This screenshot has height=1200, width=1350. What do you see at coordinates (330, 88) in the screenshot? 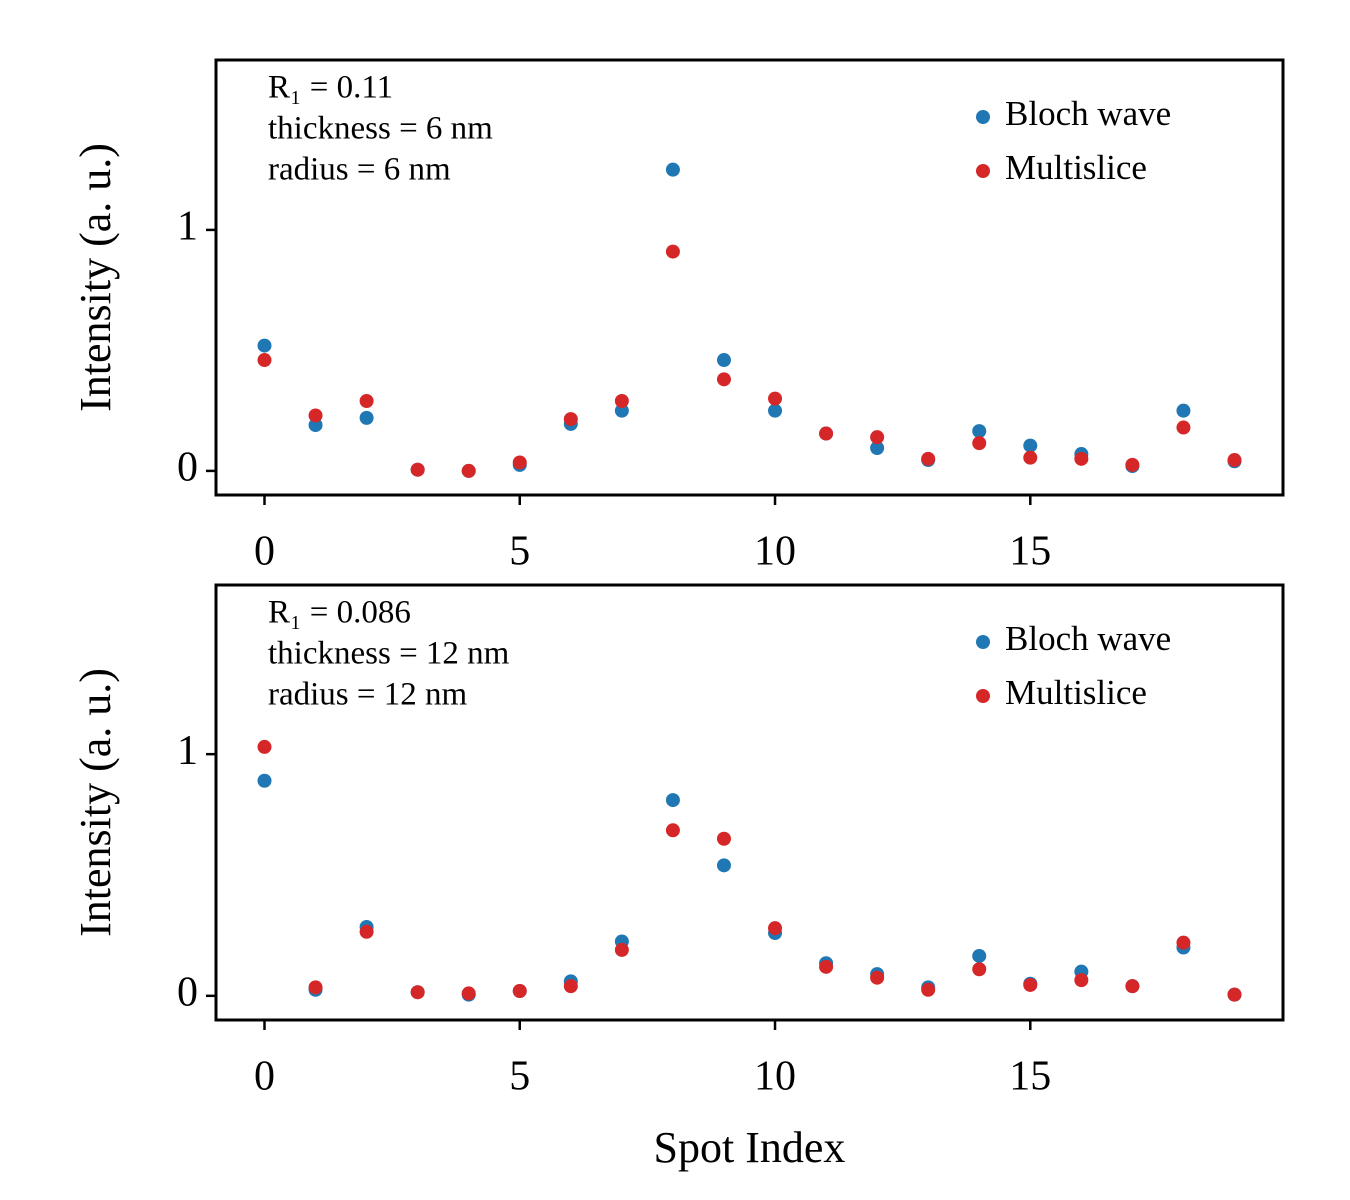
I see `annotation: R₁ = 0.11` at bounding box center [330, 88].